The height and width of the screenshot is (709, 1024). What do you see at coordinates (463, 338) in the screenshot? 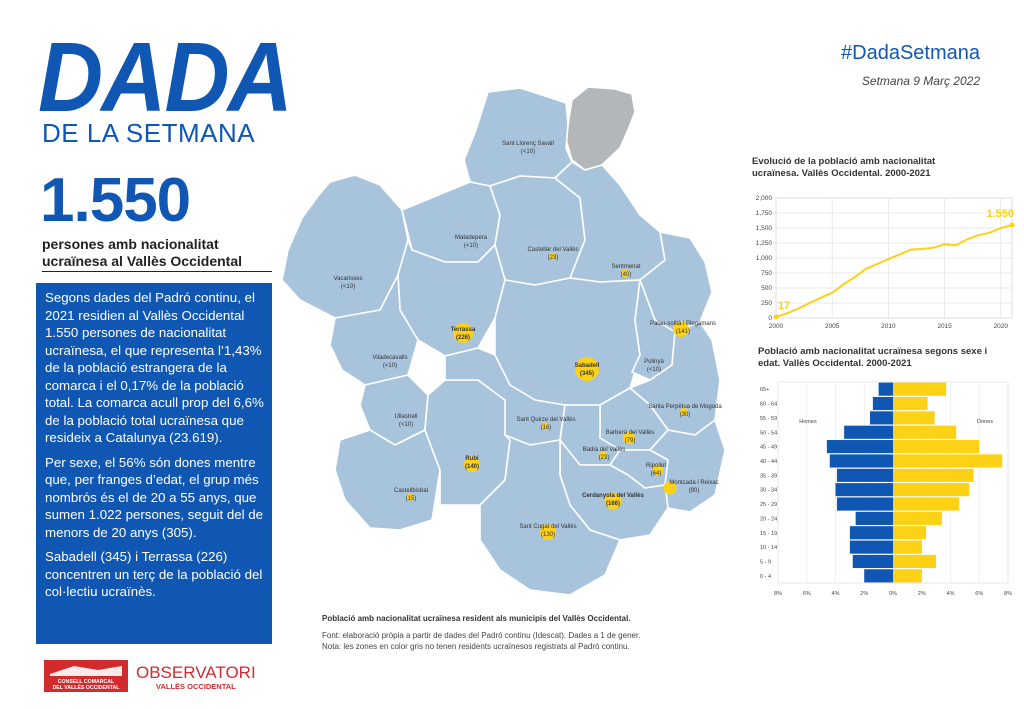
I see `map-label-value: (226)` at bounding box center [463, 338].